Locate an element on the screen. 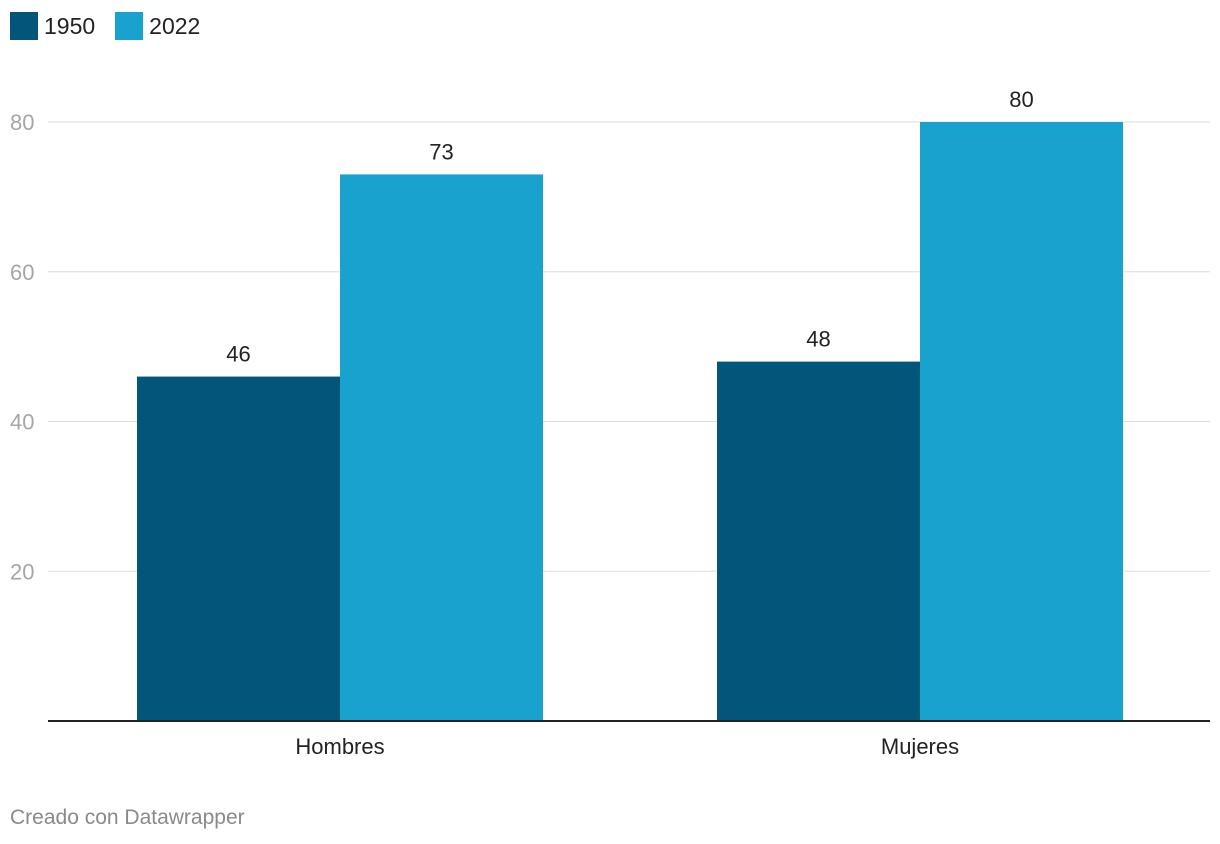  x-tick-label-mujeres: Mujeres is located at coordinates (920, 746).